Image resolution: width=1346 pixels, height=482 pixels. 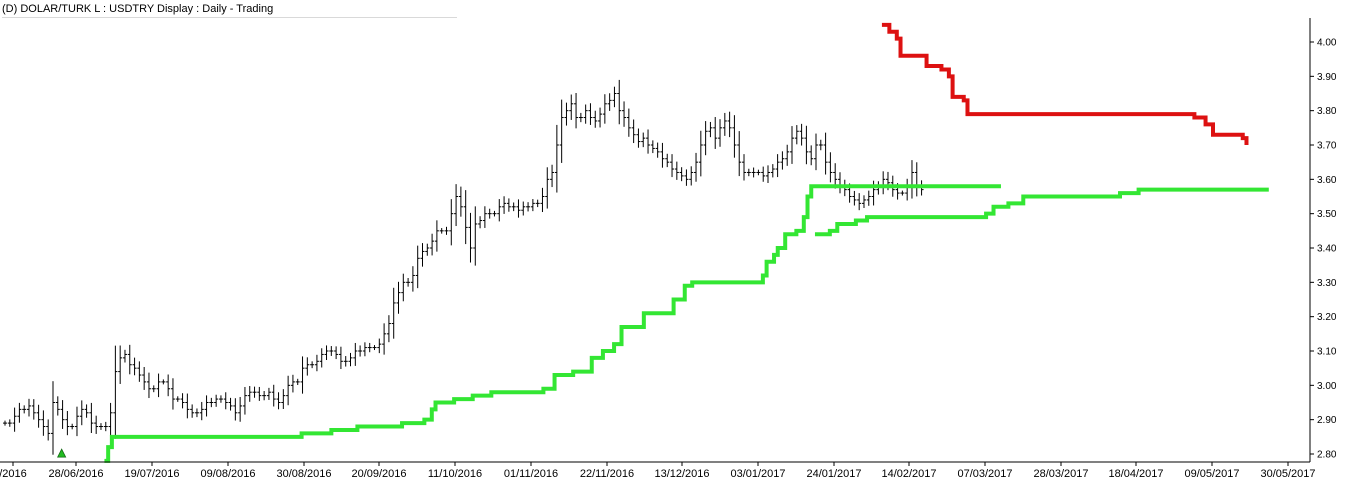 What do you see at coordinates (1327, 283) in the screenshot?
I see `y-tick-label: 3.30` at bounding box center [1327, 283].